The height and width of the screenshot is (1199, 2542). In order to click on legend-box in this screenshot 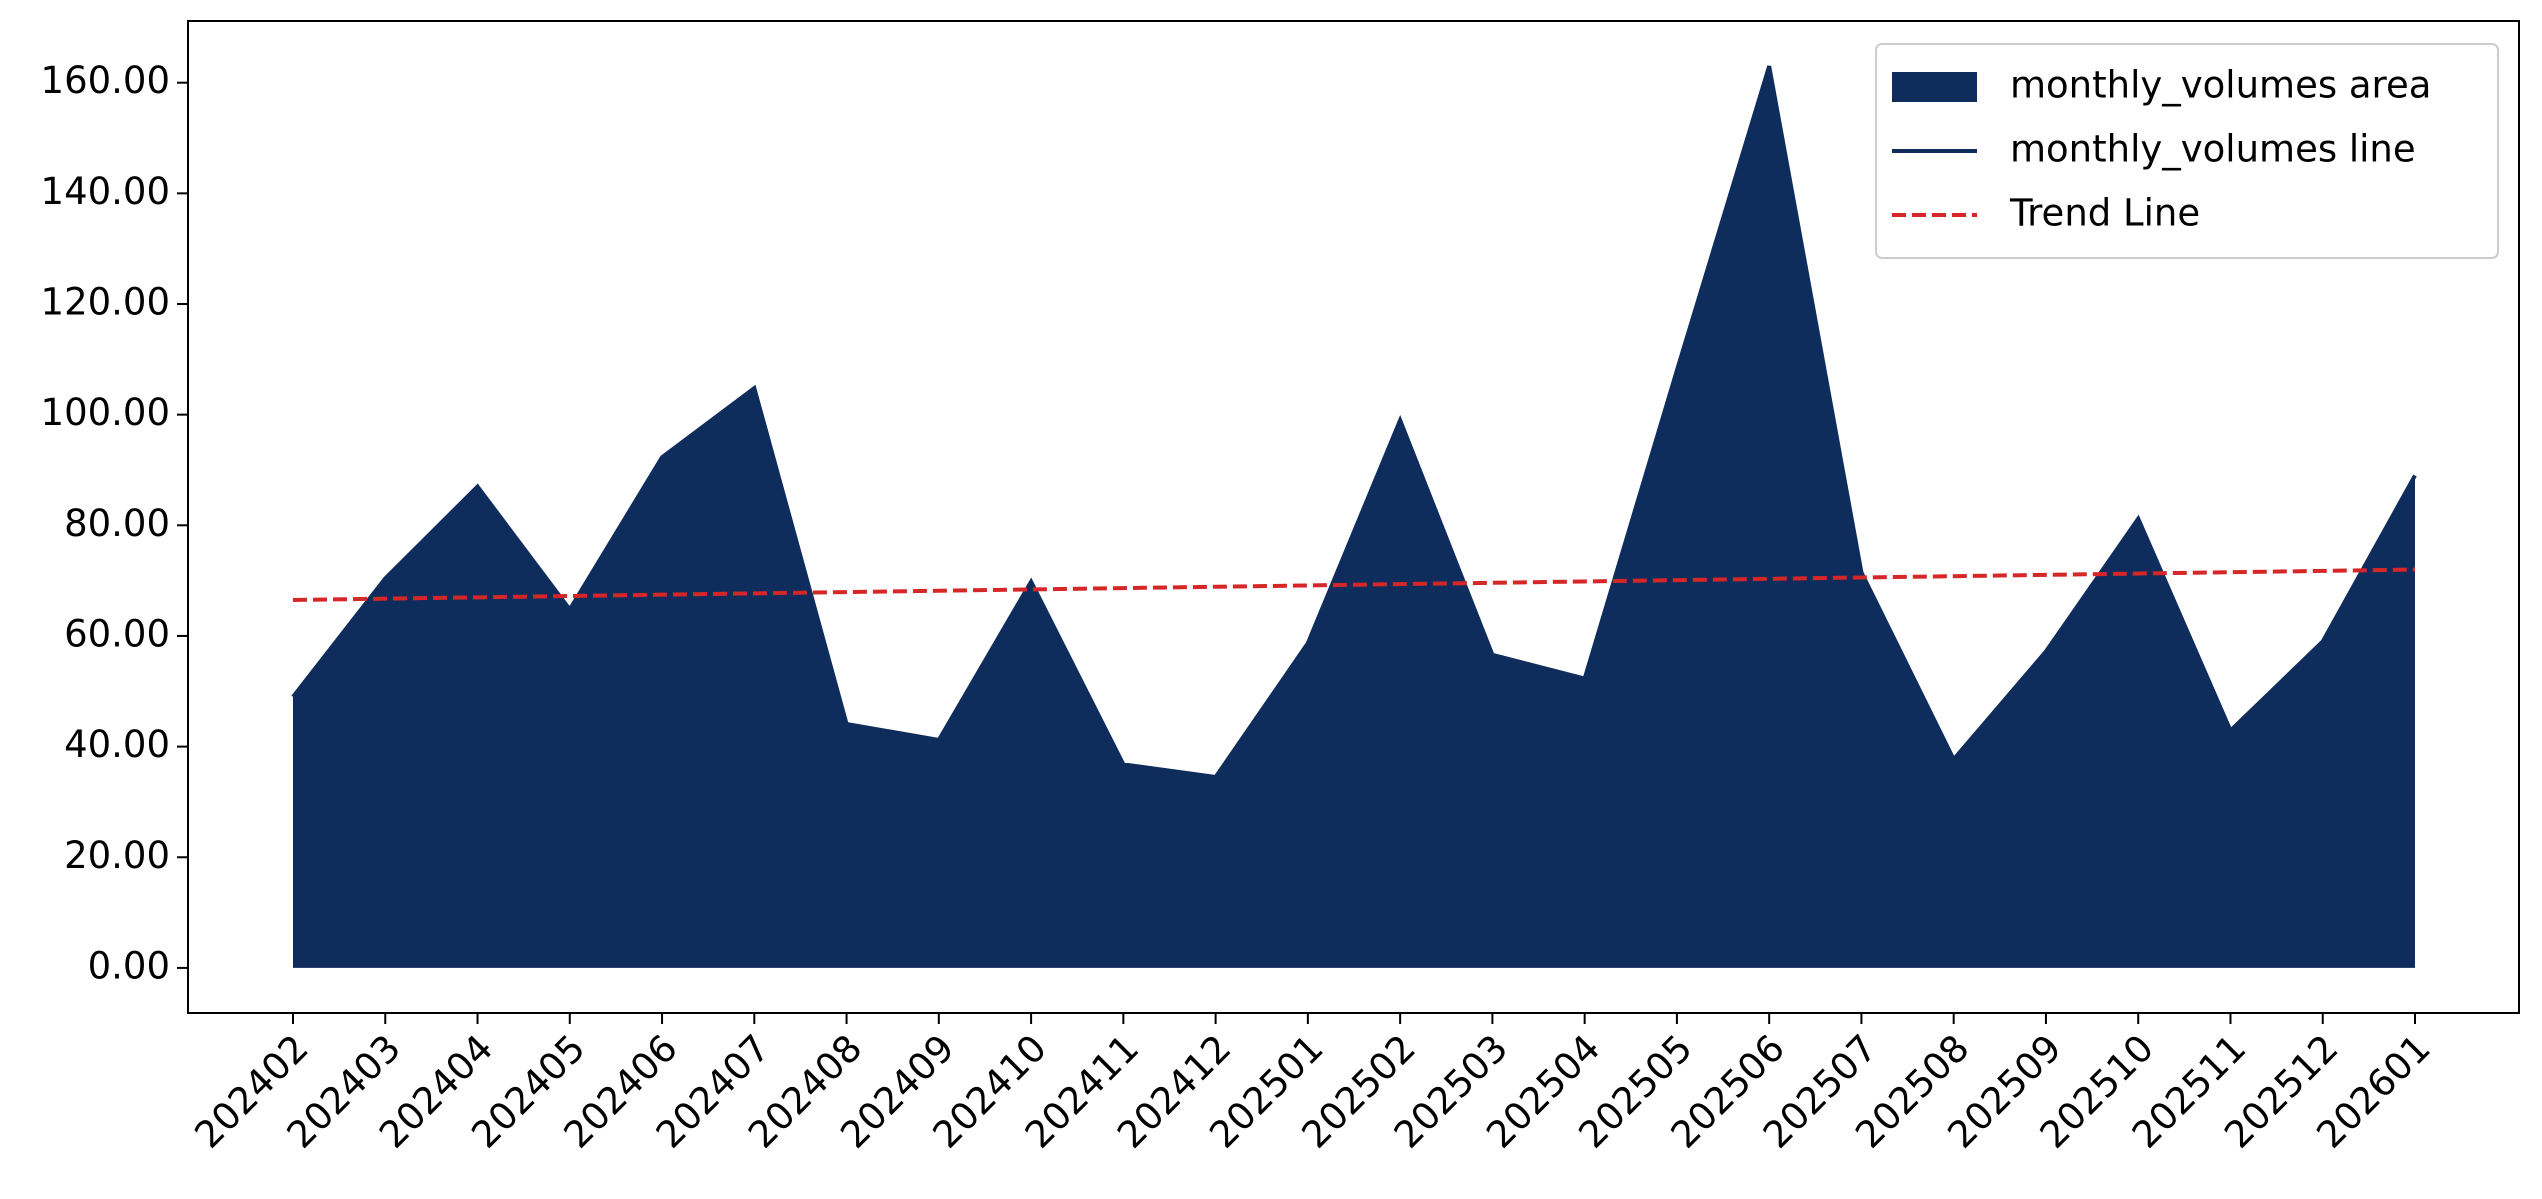, I will do `click(2187, 151)`.